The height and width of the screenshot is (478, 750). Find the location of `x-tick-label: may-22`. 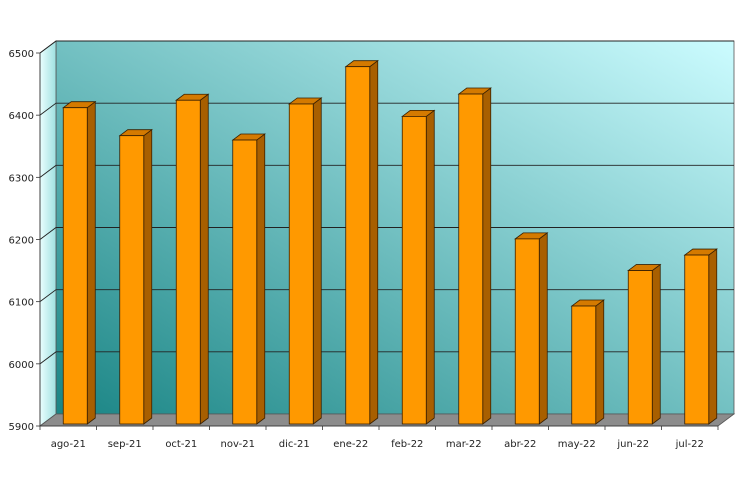

x-tick-label: may-22 is located at coordinates (577, 444).